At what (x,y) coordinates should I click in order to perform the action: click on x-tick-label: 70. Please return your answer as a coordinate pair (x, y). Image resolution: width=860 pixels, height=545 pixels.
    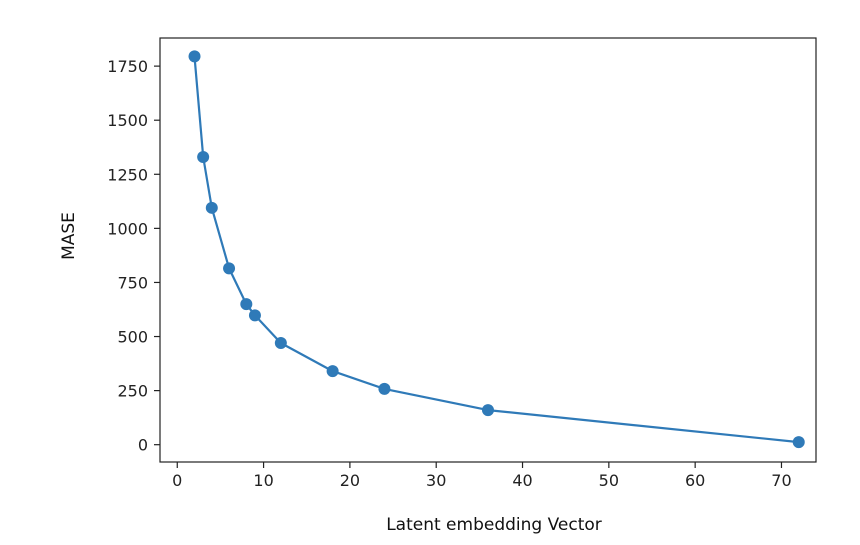
    Looking at the image, I should click on (781, 480).